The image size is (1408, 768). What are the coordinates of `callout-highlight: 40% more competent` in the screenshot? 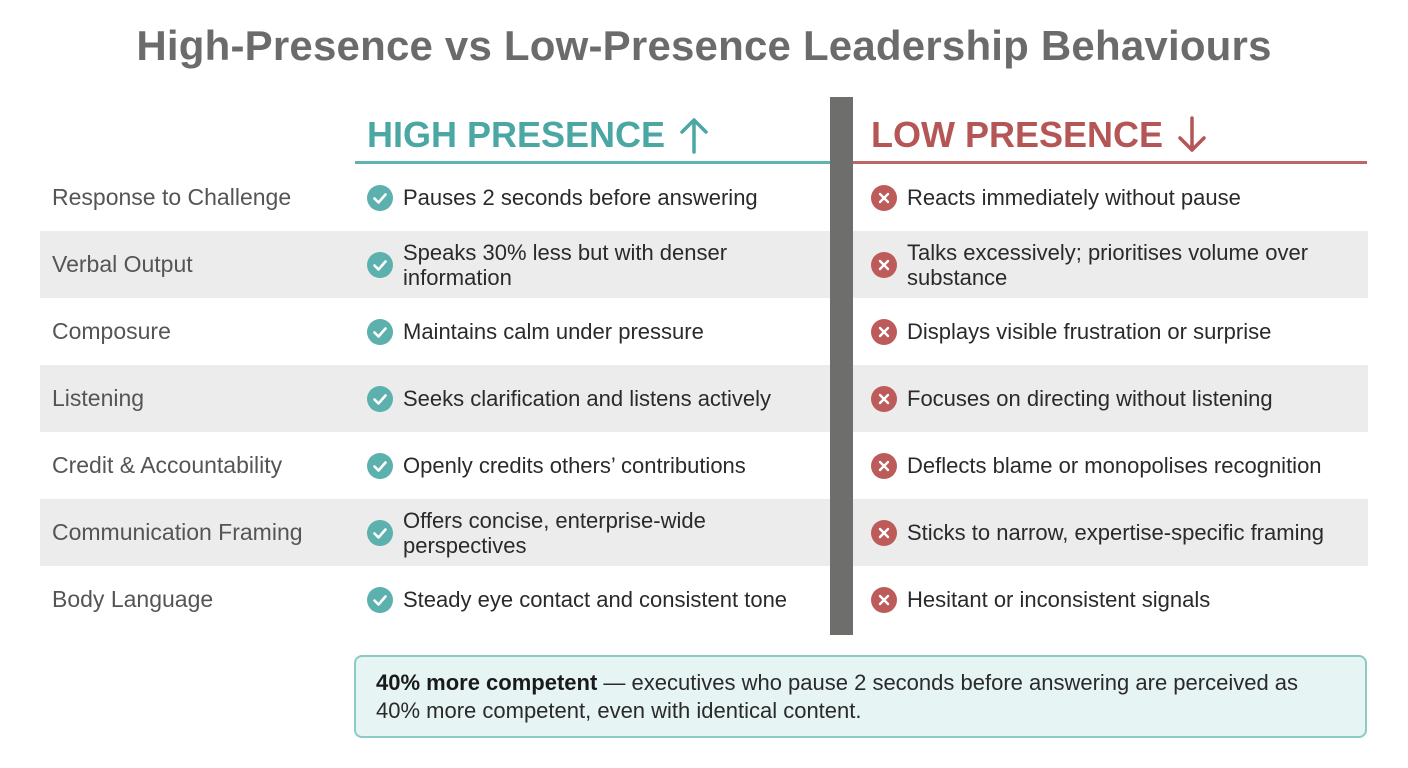 It's located at (487, 682).